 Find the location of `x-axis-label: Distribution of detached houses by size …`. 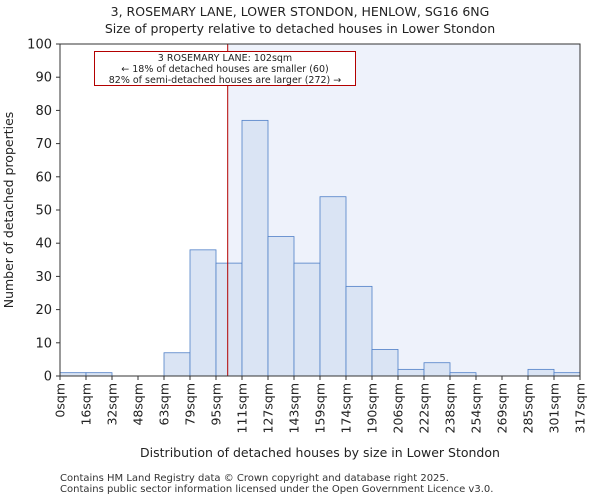

x-axis-label: Distribution of detached houses by size … is located at coordinates (320, 452).